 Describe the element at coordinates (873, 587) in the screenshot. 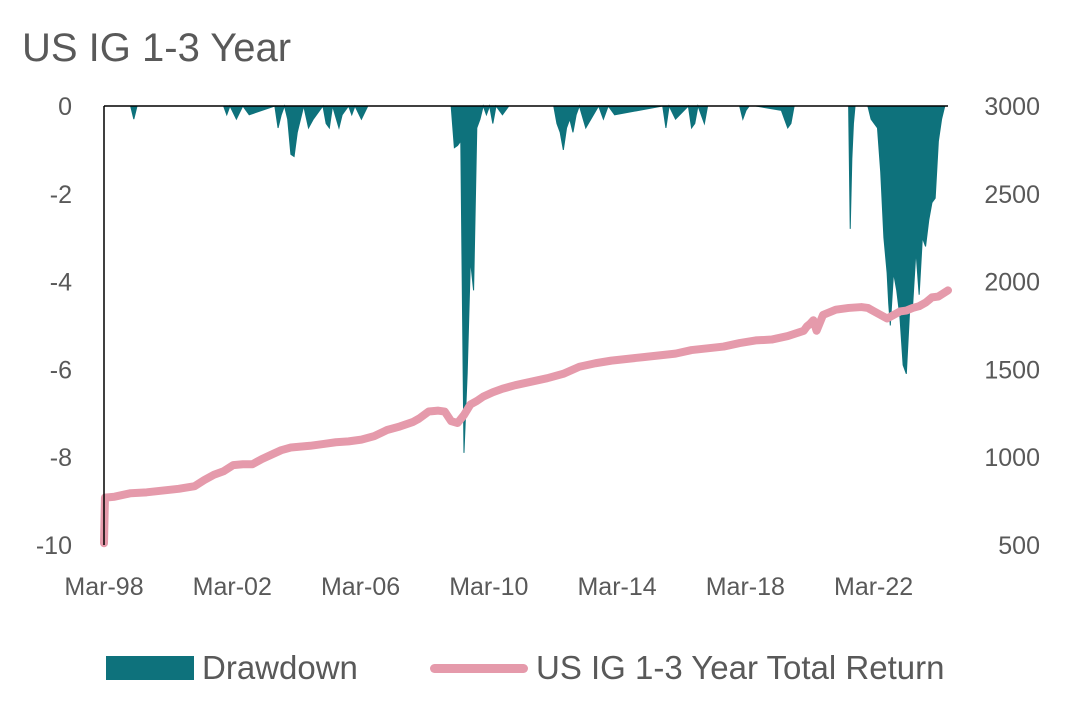

I see `x-tick-label: Mar-22` at that location.